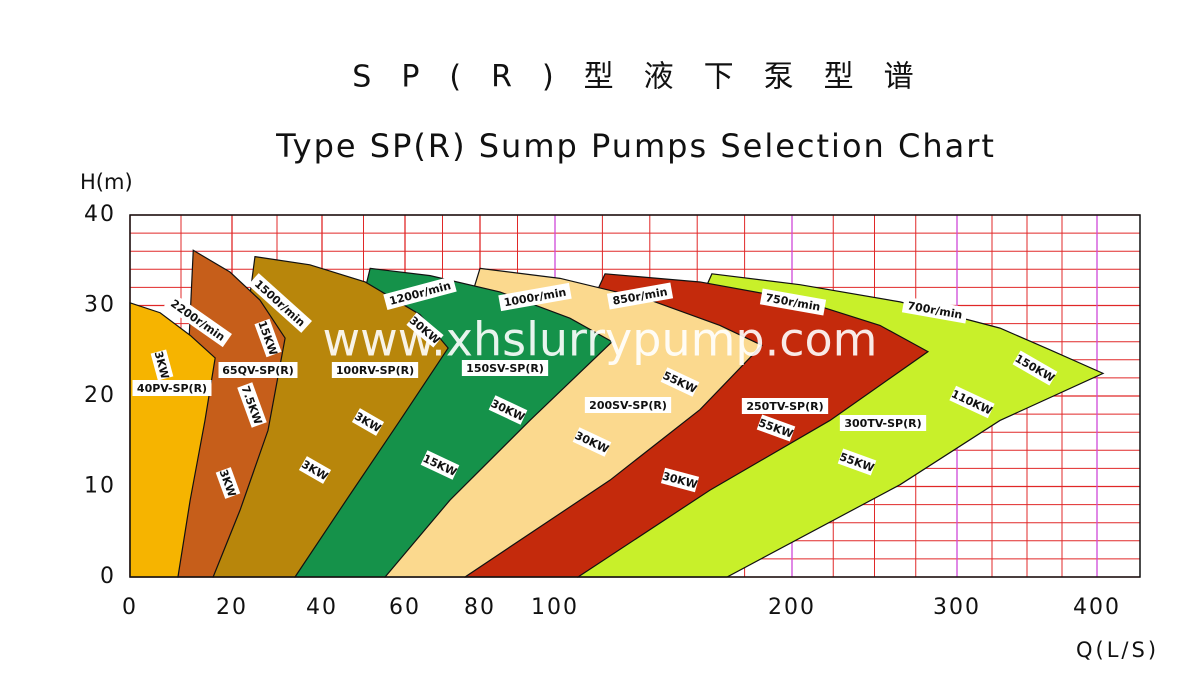 The width and height of the screenshot is (1200, 685). Describe the element at coordinates (100, 395) in the screenshot. I see `y-tick-label: 20` at that location.